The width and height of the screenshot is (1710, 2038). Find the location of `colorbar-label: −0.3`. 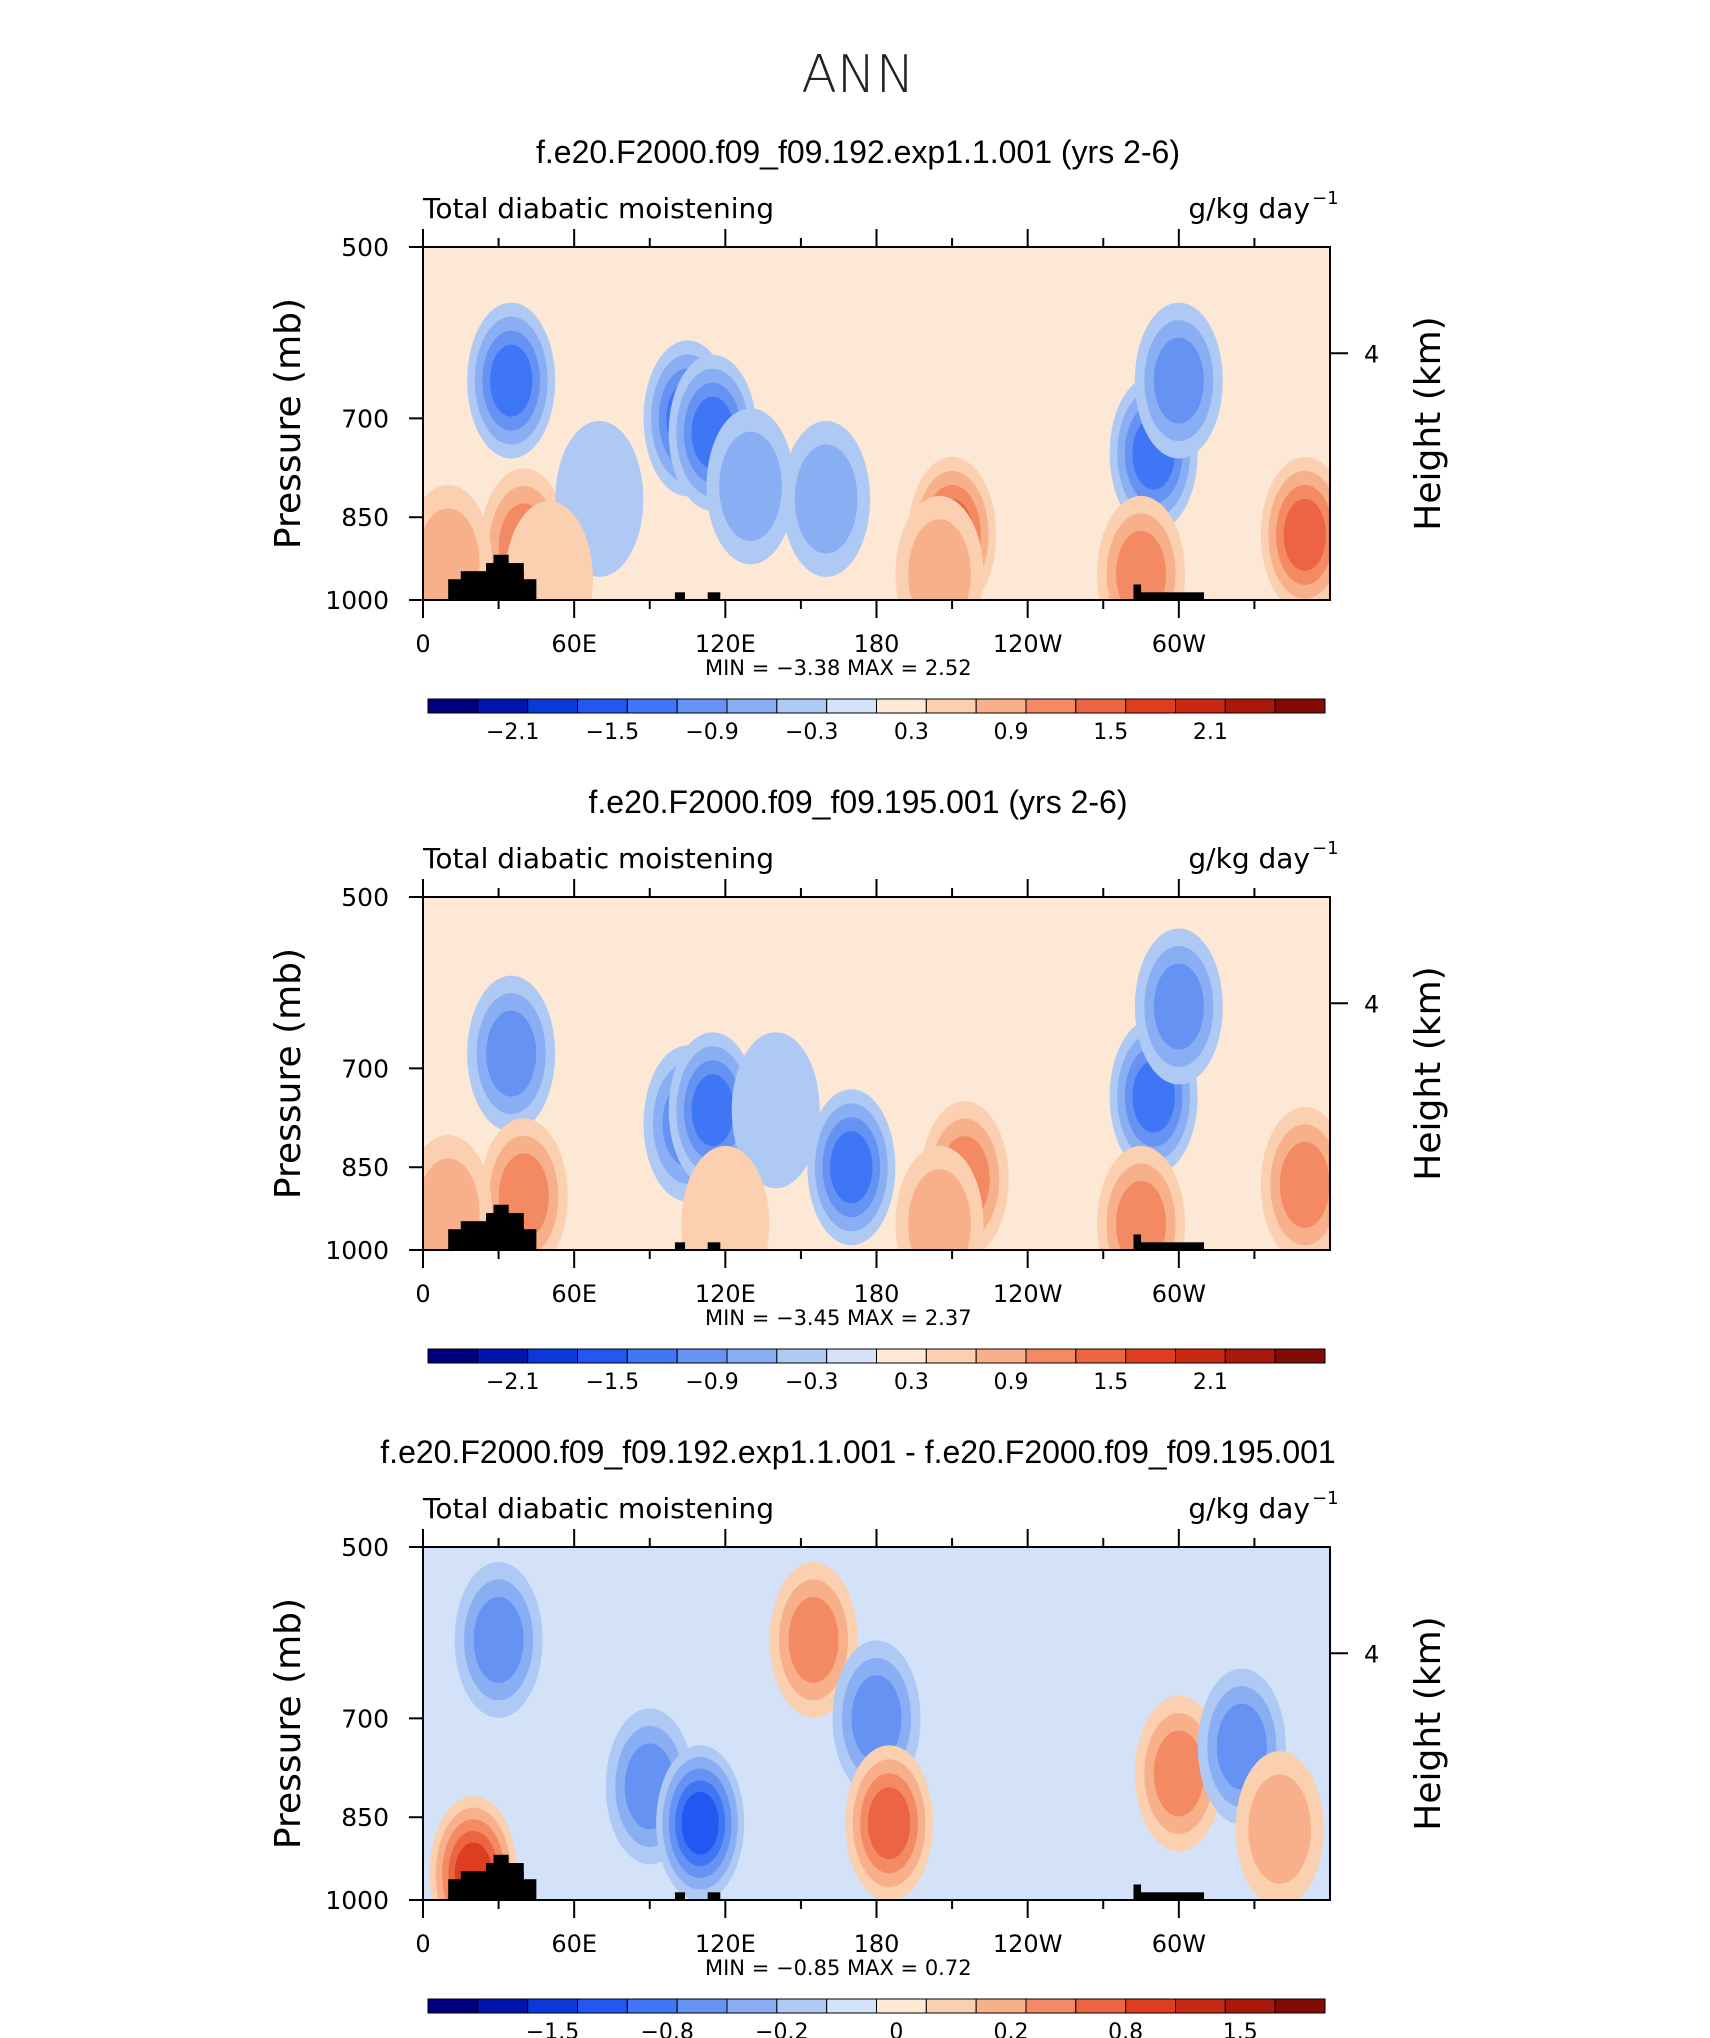

colorbar-label: −0.3 is located at coordinates (811, 732).